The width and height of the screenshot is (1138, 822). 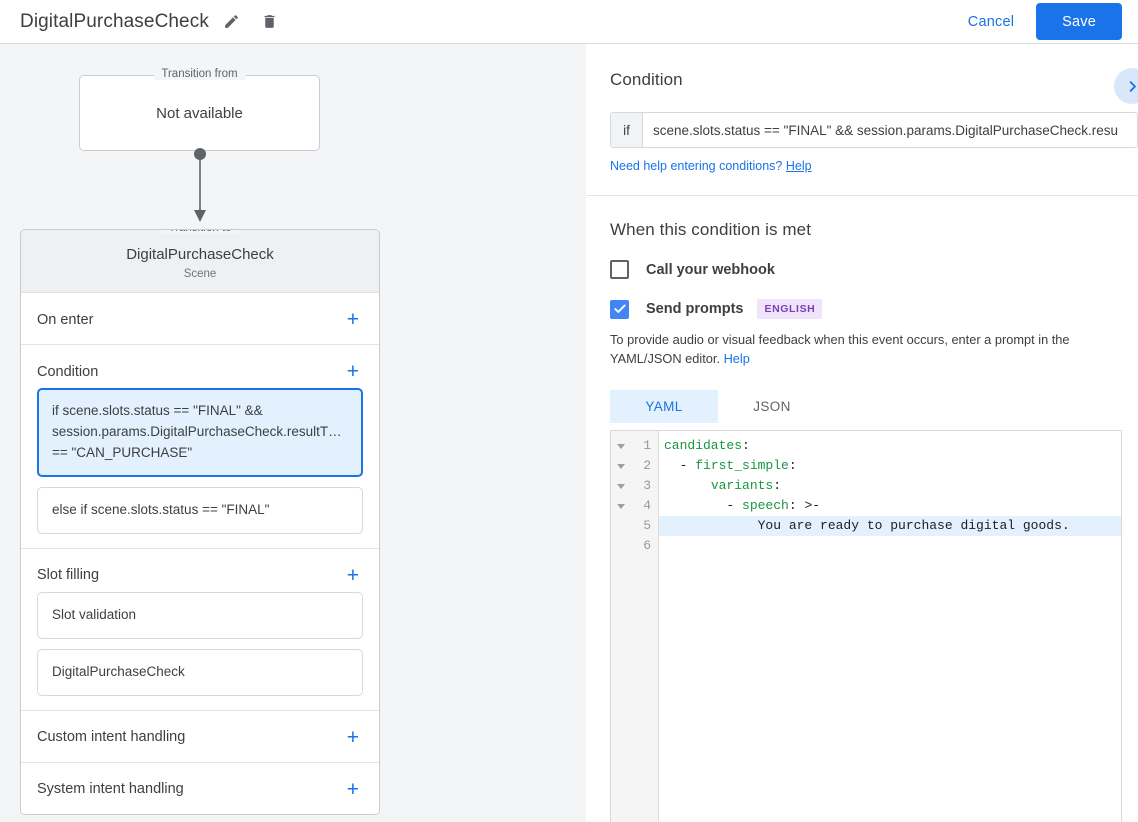 I want to click on condition-header: Condition +, so click(x=200, y=366).